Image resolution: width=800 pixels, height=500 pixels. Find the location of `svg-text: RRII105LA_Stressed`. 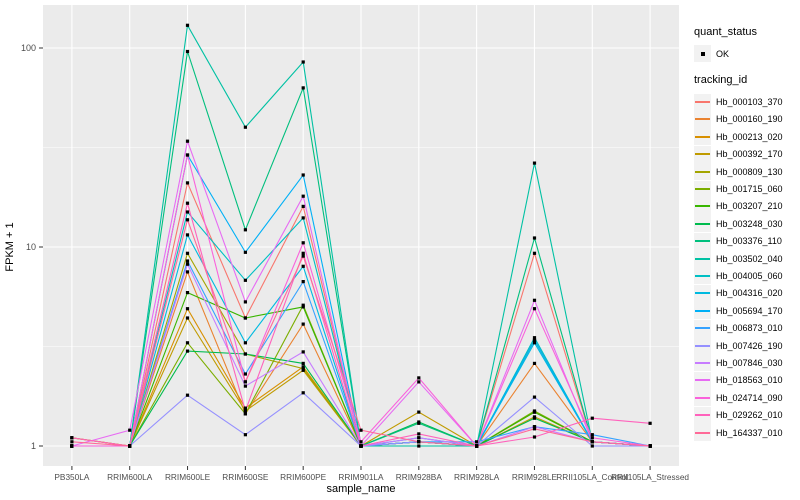

svg-text: RRII105LA_Stressed is located at coordinates (650, 477).